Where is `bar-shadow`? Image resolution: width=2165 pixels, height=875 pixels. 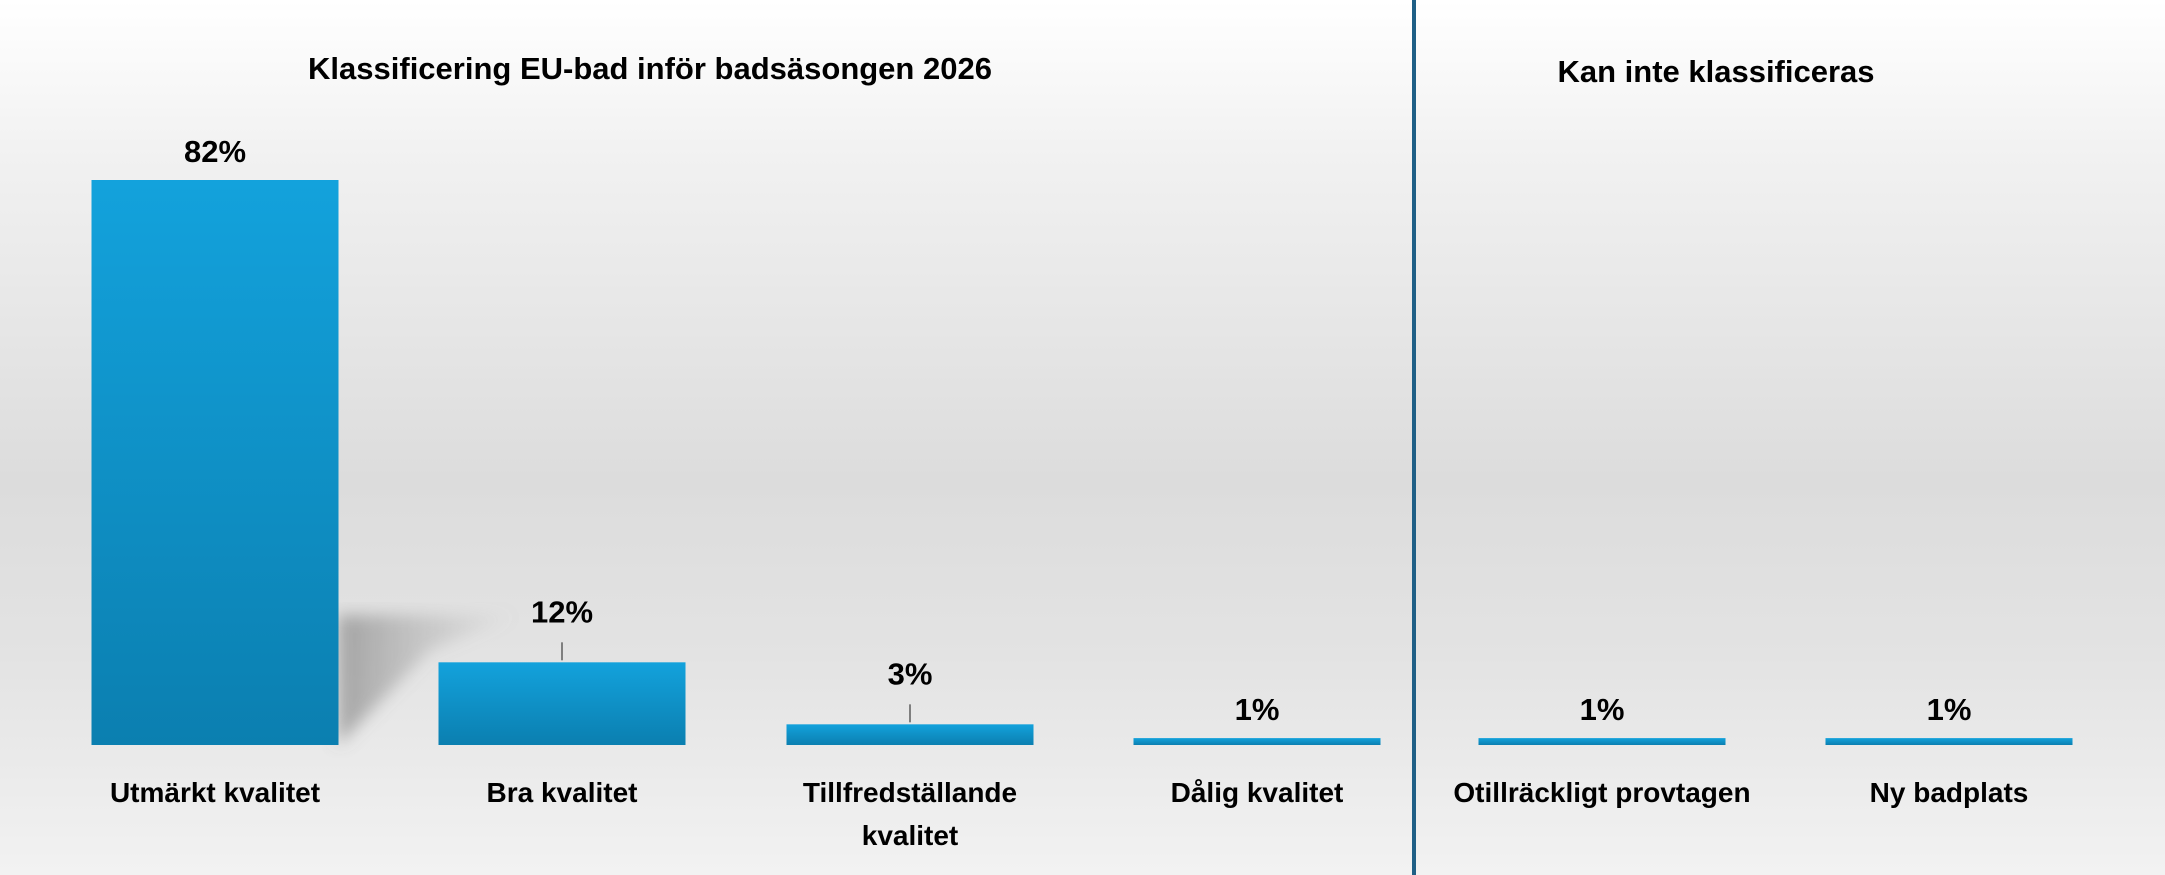 bar-shadow is located at coordinates (429, 680).